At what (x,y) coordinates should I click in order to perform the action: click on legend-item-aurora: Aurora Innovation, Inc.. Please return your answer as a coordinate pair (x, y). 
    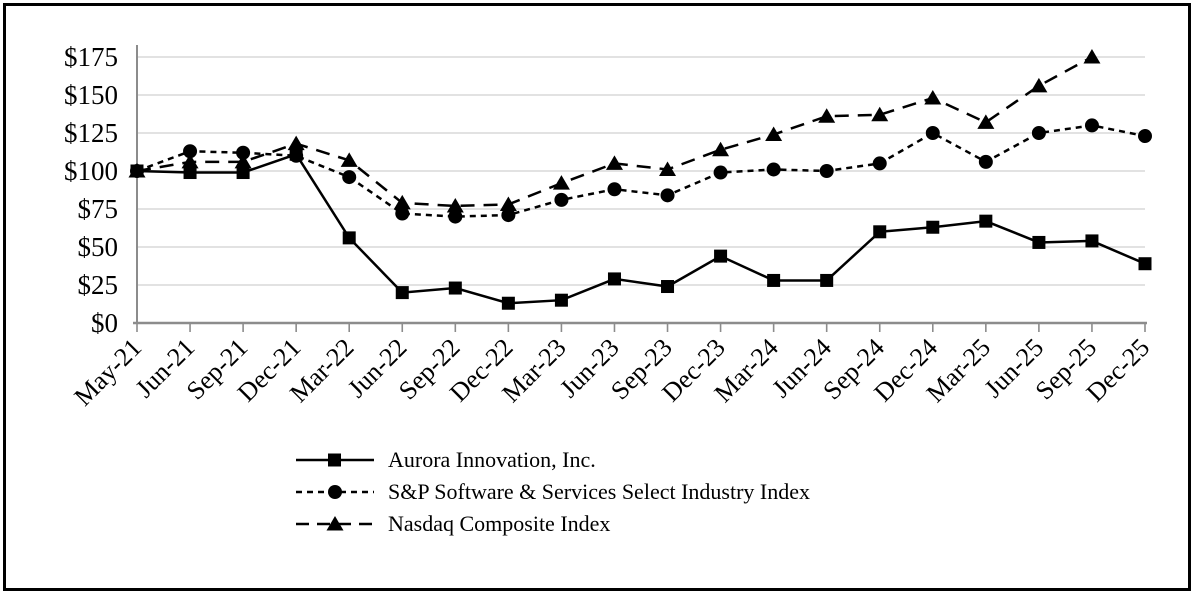
    Looking at the image, I should click on (553, 460).